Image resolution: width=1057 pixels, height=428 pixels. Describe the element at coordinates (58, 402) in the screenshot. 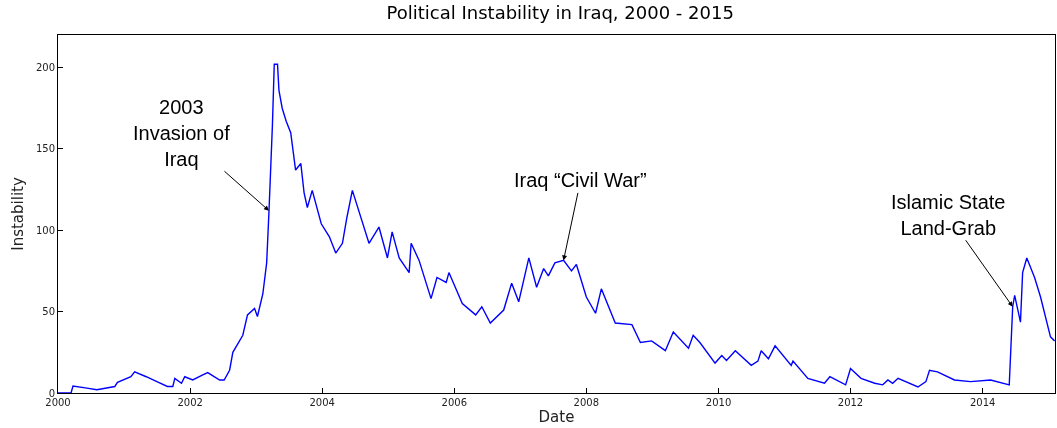

I see `x-tick-label: 2000` at that location.